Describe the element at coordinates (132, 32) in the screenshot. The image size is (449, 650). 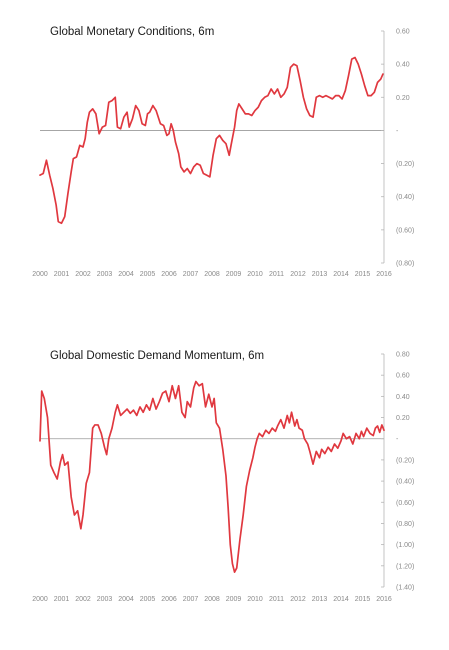
I see `chart-title: Global Monetary Conditions, 6m` at that location.